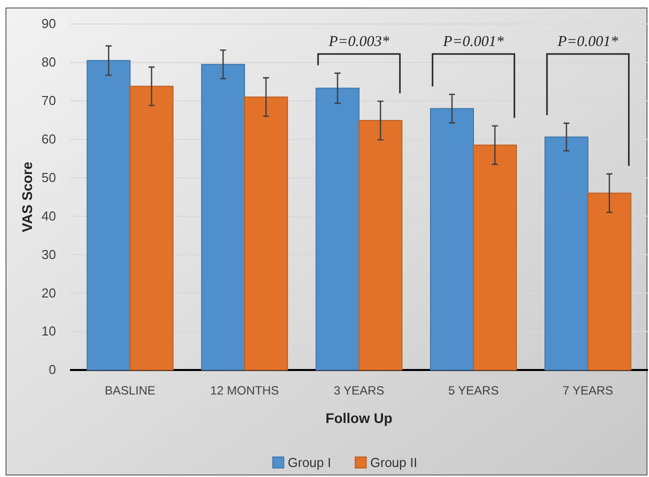 The width and height of the screenshot is (649, 477). What do you see at coordinates (473, 391) in the screenshot?
I see `x-tick-label: 5 YEARS` at bounding box center [473, 391].